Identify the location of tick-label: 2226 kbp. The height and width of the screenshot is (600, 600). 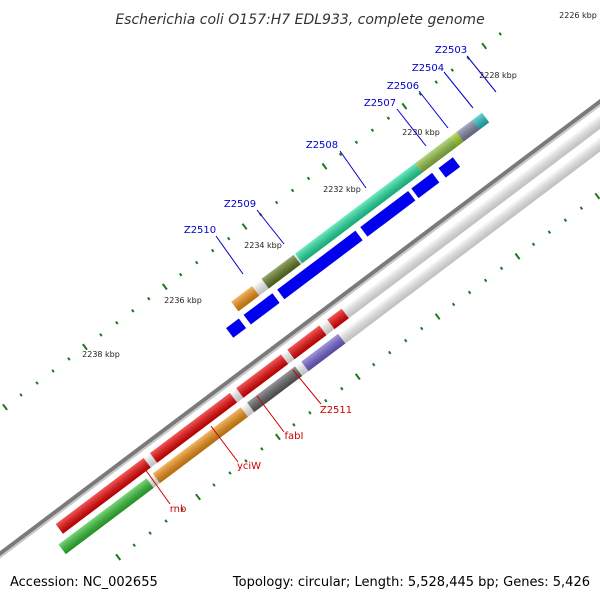
(578, 15).